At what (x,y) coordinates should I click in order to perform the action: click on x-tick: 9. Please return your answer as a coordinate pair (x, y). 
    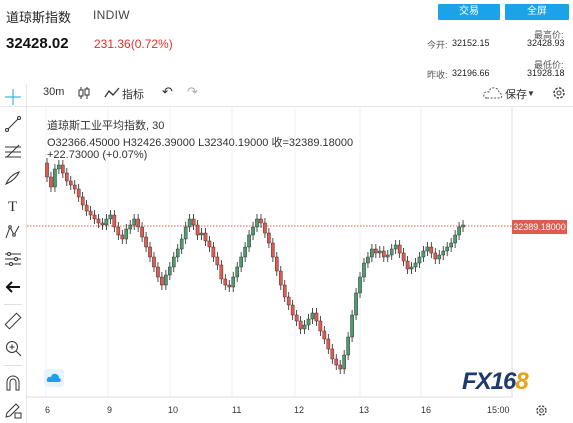
    Looking at the image, I should click on (110, 410).